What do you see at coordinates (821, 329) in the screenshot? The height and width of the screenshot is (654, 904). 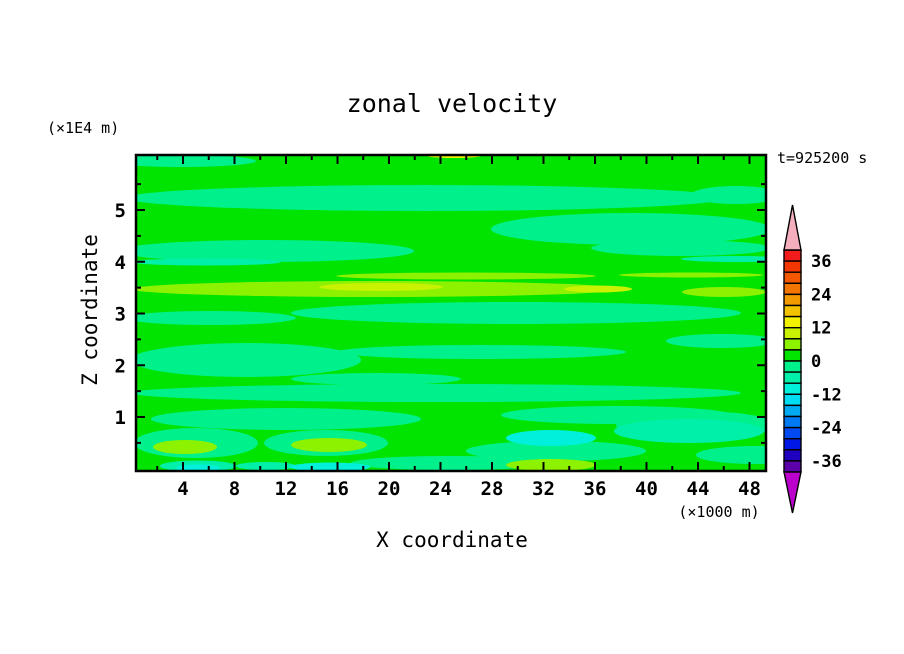 I see `colorbar-label: 12` at bounding box center [821, 329].